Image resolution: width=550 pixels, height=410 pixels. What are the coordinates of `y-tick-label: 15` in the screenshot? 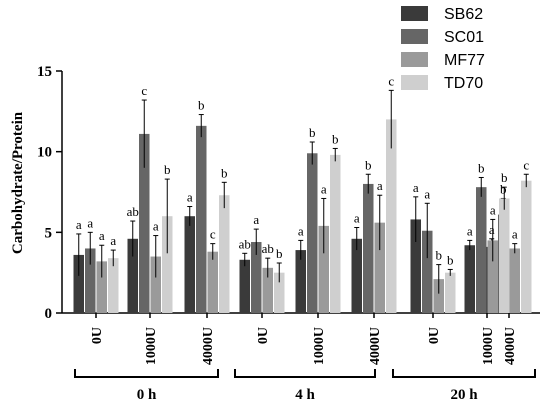 It's located at (44, 72).